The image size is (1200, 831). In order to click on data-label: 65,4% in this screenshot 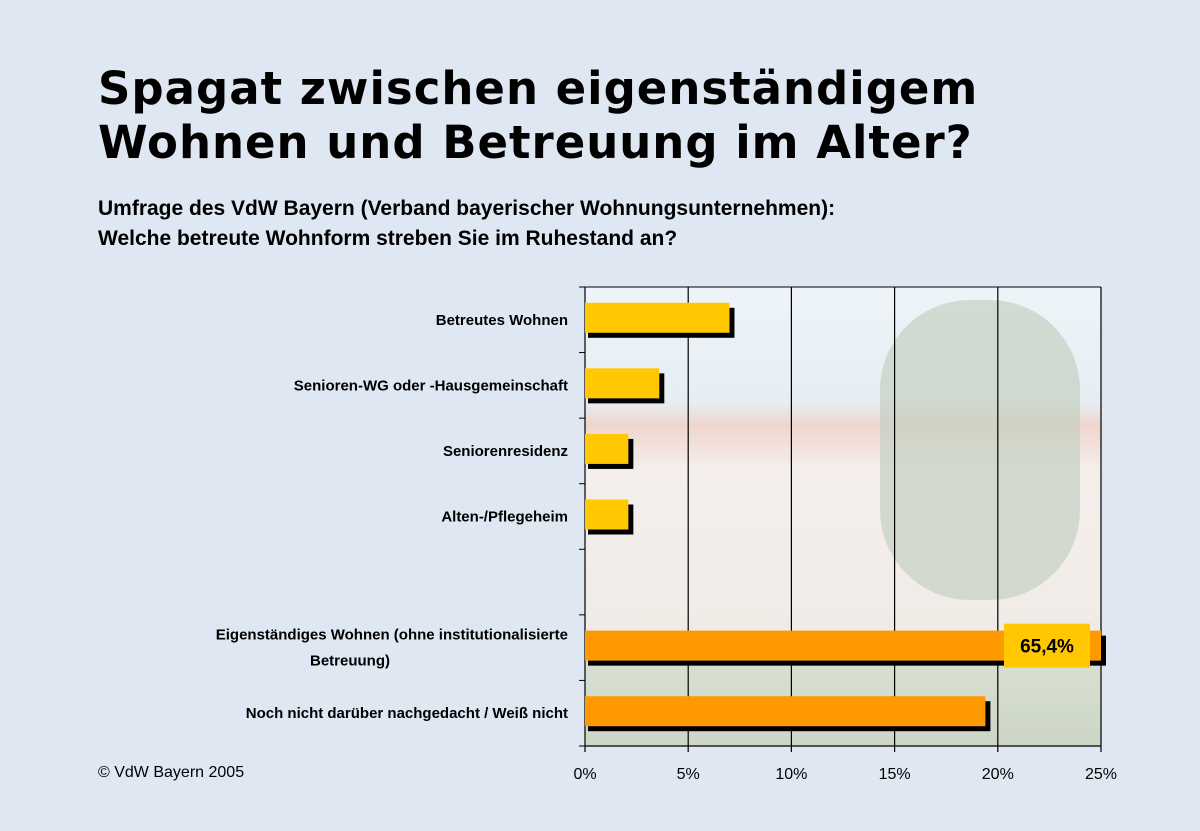, I will do `click(1047, 647)`.